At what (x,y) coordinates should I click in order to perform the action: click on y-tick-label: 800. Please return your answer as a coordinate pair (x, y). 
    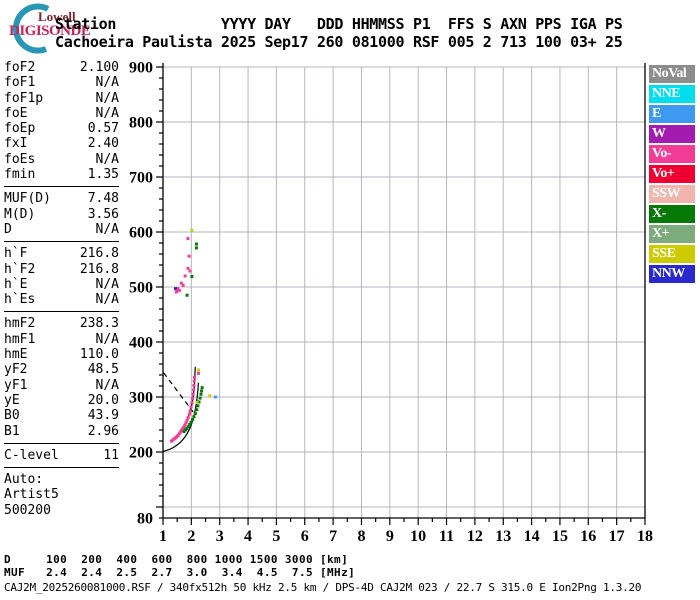
    Looking at the image, I should click on (141, 123).